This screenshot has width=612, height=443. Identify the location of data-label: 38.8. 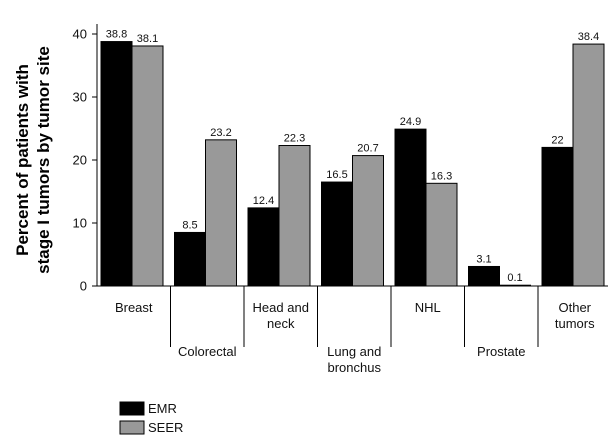
(116, 35).